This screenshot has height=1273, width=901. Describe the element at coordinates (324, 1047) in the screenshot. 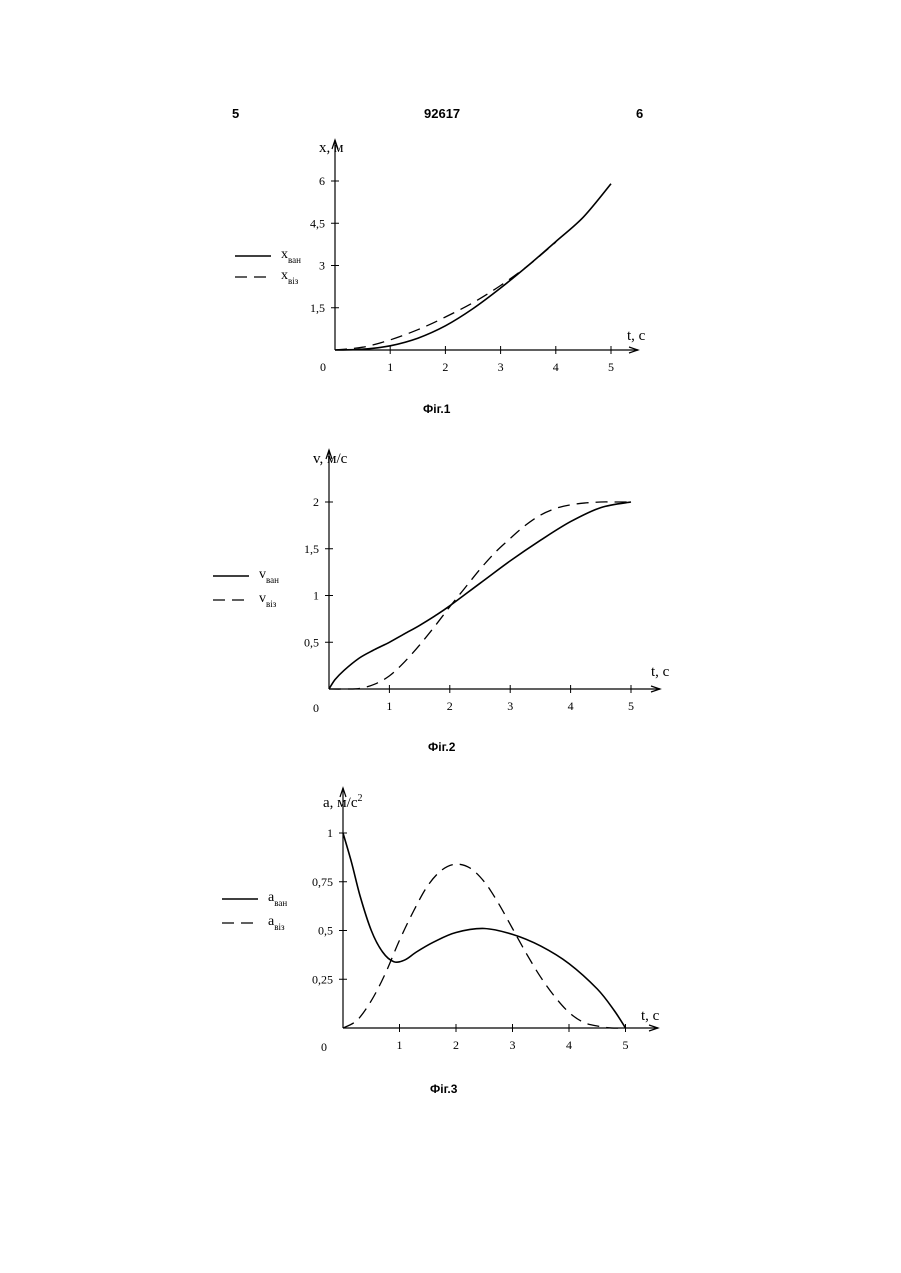

I see `origin-label: 0` at that location.